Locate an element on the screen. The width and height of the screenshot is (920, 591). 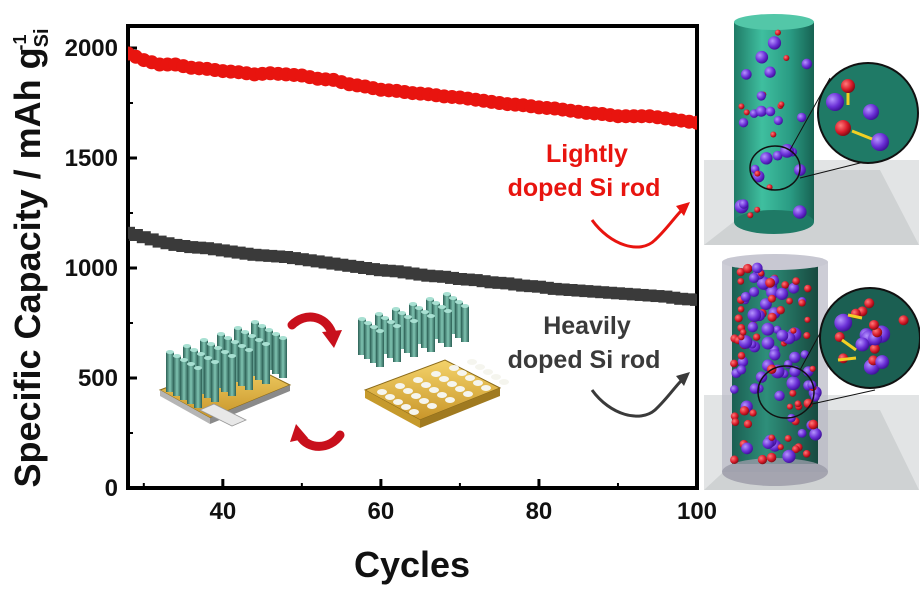
red-curved-arrow-icon-return is located at coordinates (317, 437).